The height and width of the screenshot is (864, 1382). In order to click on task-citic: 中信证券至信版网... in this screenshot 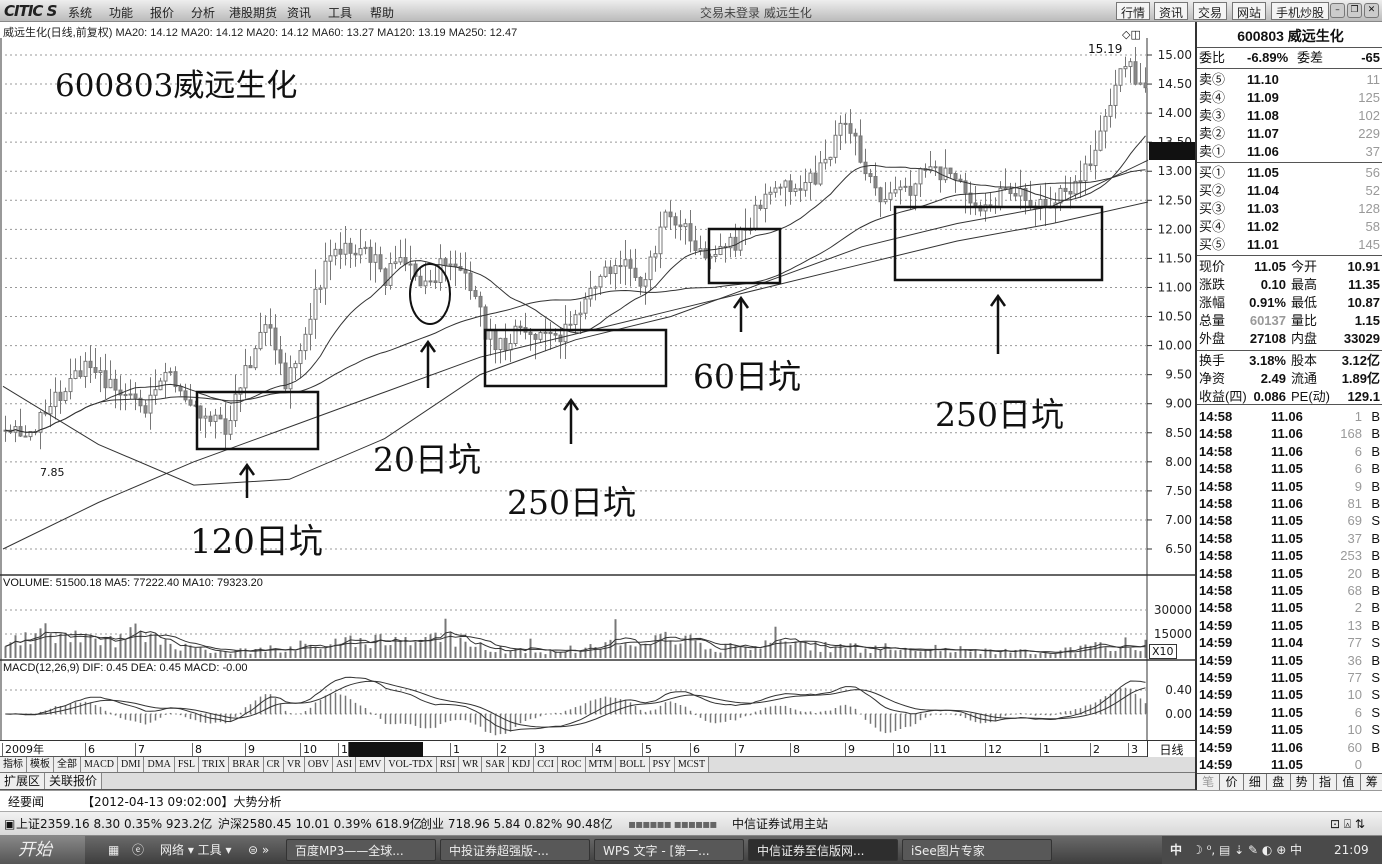, I will do `click(823, 850)`.